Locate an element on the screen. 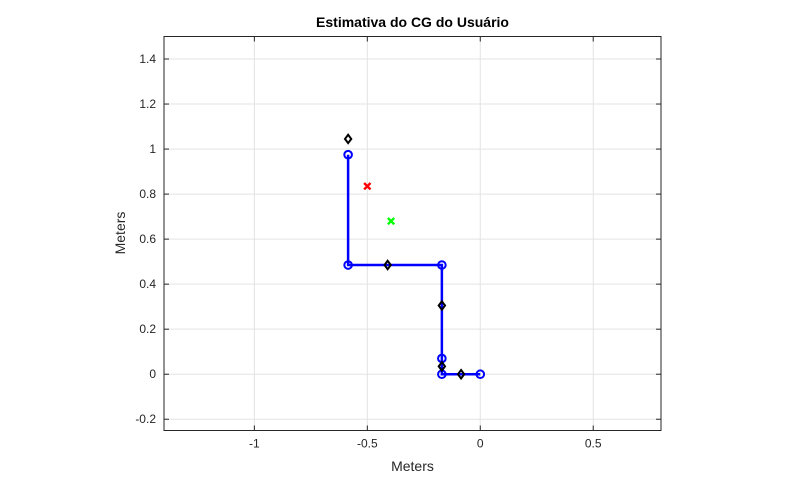 This screenshot has width=796, height=484. y-tick-label: 1 is located at coordinates (152, 149).